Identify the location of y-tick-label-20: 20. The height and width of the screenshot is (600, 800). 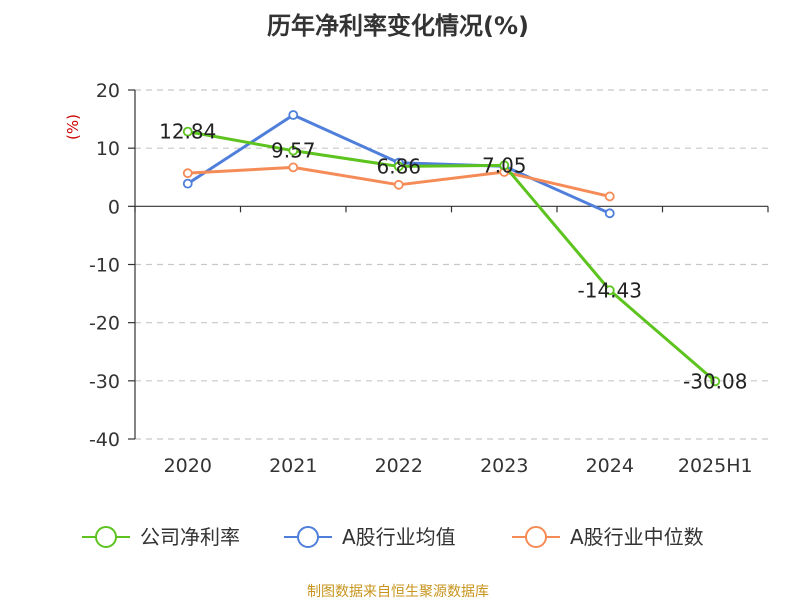
(108, 91).